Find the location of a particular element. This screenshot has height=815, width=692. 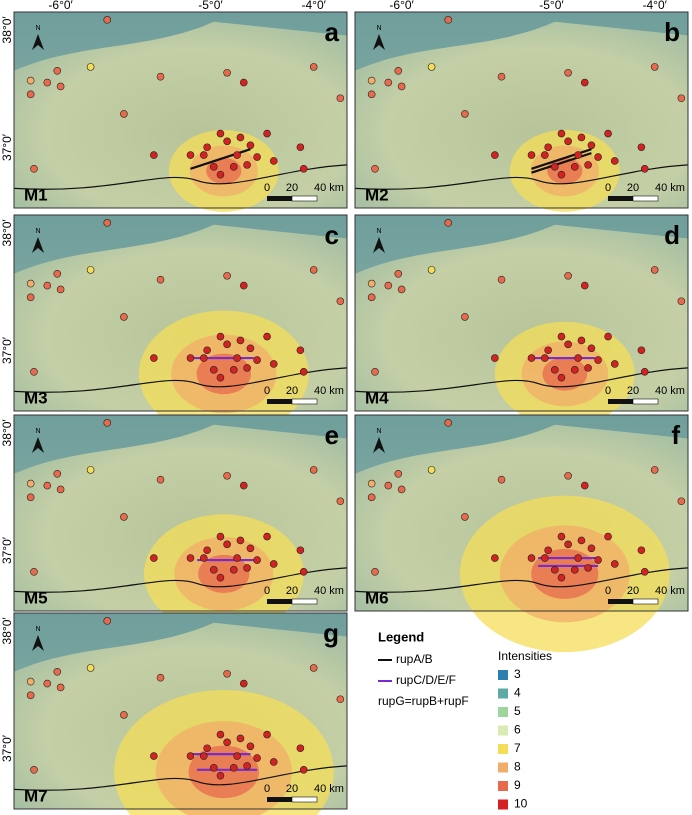

model-label: M2 is located at coordinates (377, 194).